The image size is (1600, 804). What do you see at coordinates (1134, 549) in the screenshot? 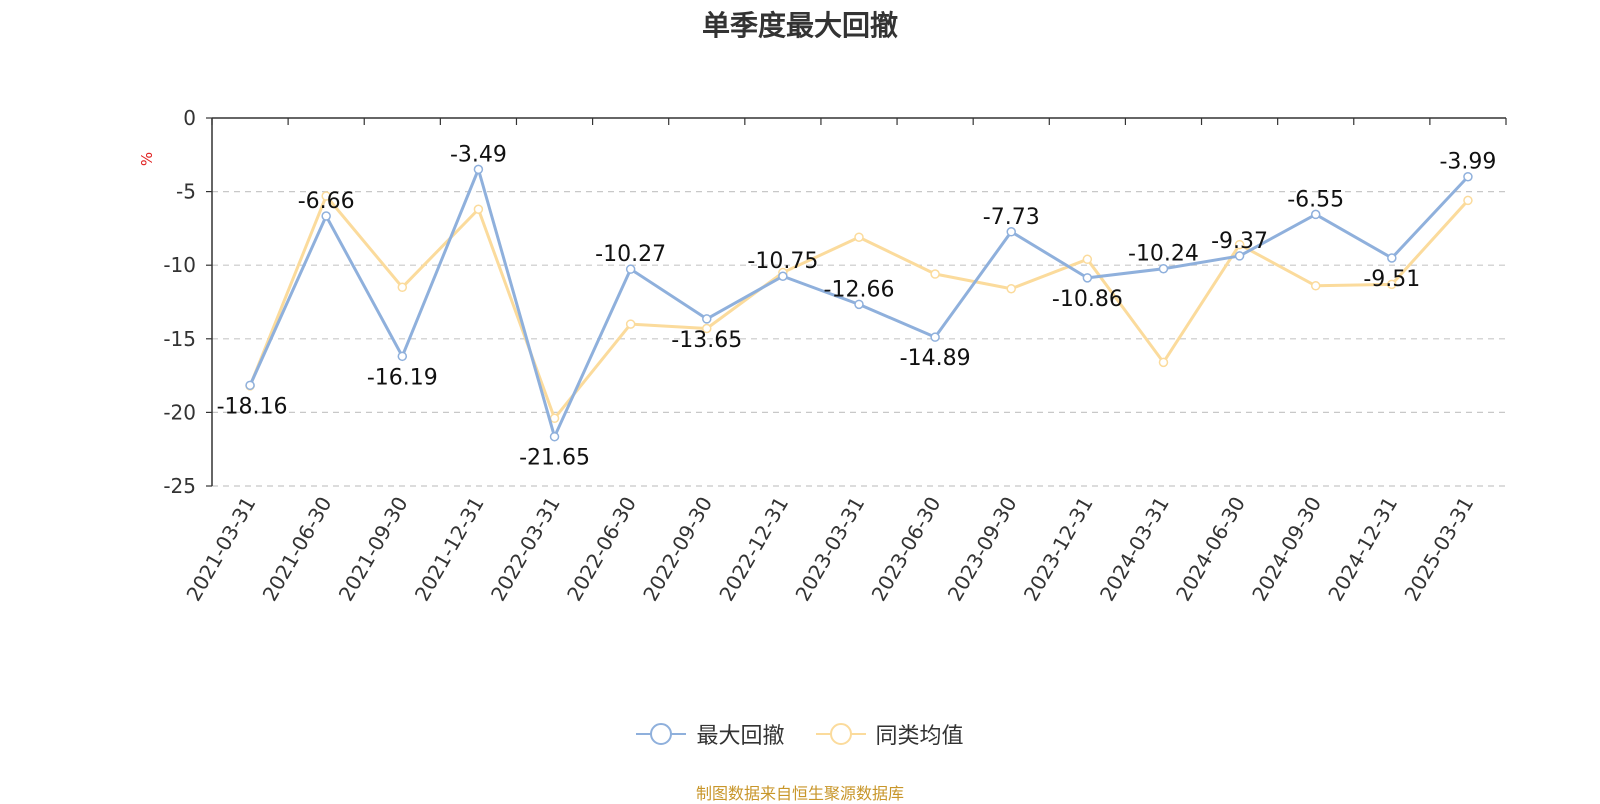
I see `x-tick-label: 2024-03-31` at bounding box center [1134, 549].